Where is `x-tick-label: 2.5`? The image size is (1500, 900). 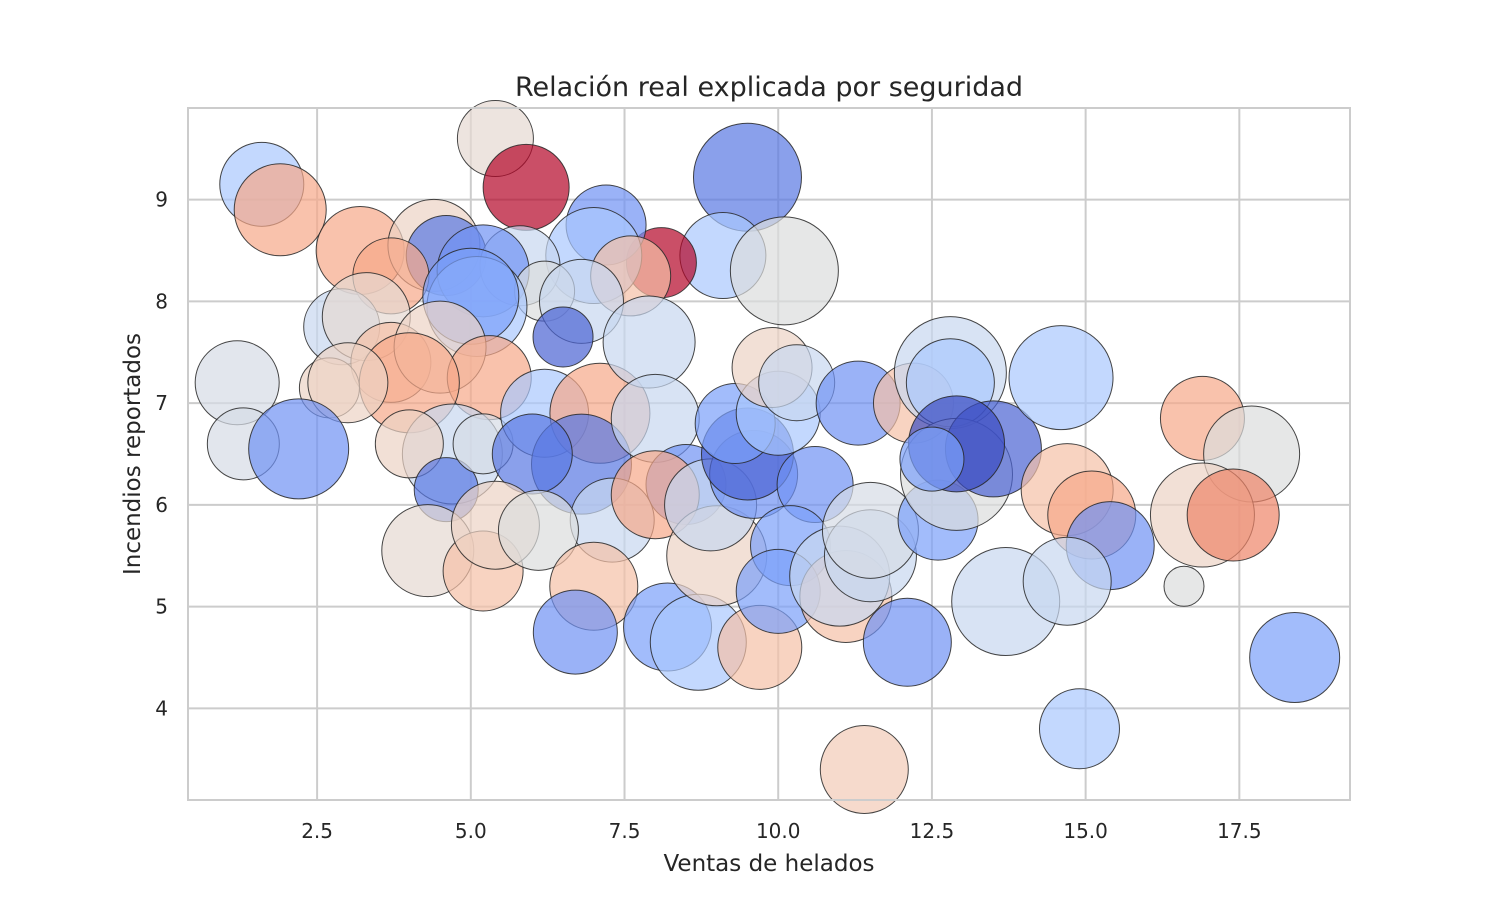 x-tick-label: 2.5 is located at coordinates (317, 831).